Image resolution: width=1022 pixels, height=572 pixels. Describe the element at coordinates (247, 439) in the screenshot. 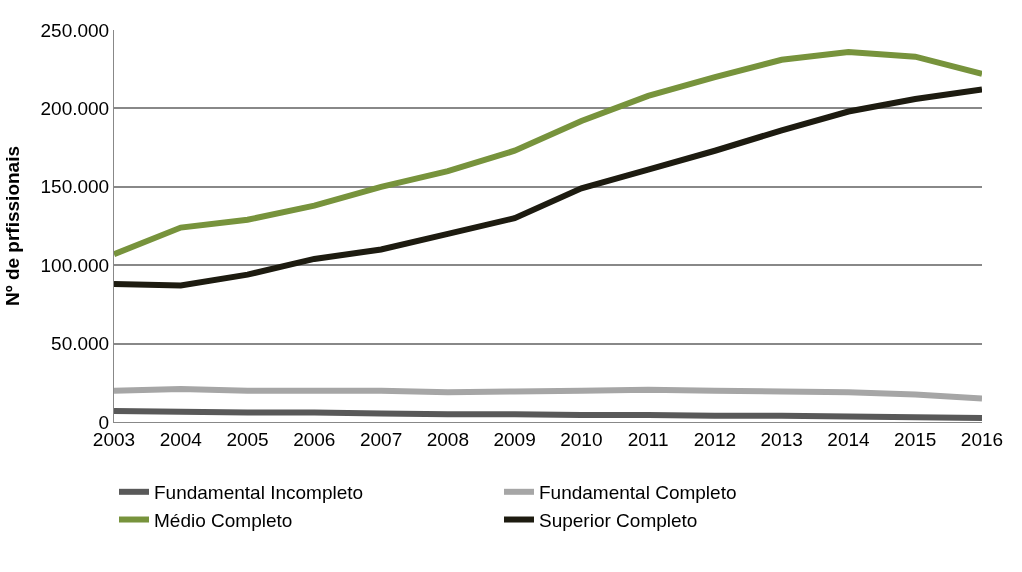

I see `x-tick-label: 2005` at that location.